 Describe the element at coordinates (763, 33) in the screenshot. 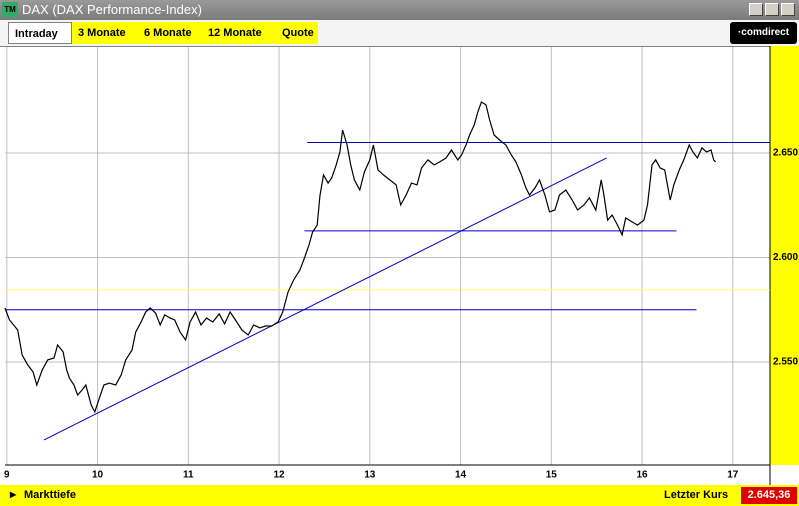

I see `logo: ·comdirect` at that location.